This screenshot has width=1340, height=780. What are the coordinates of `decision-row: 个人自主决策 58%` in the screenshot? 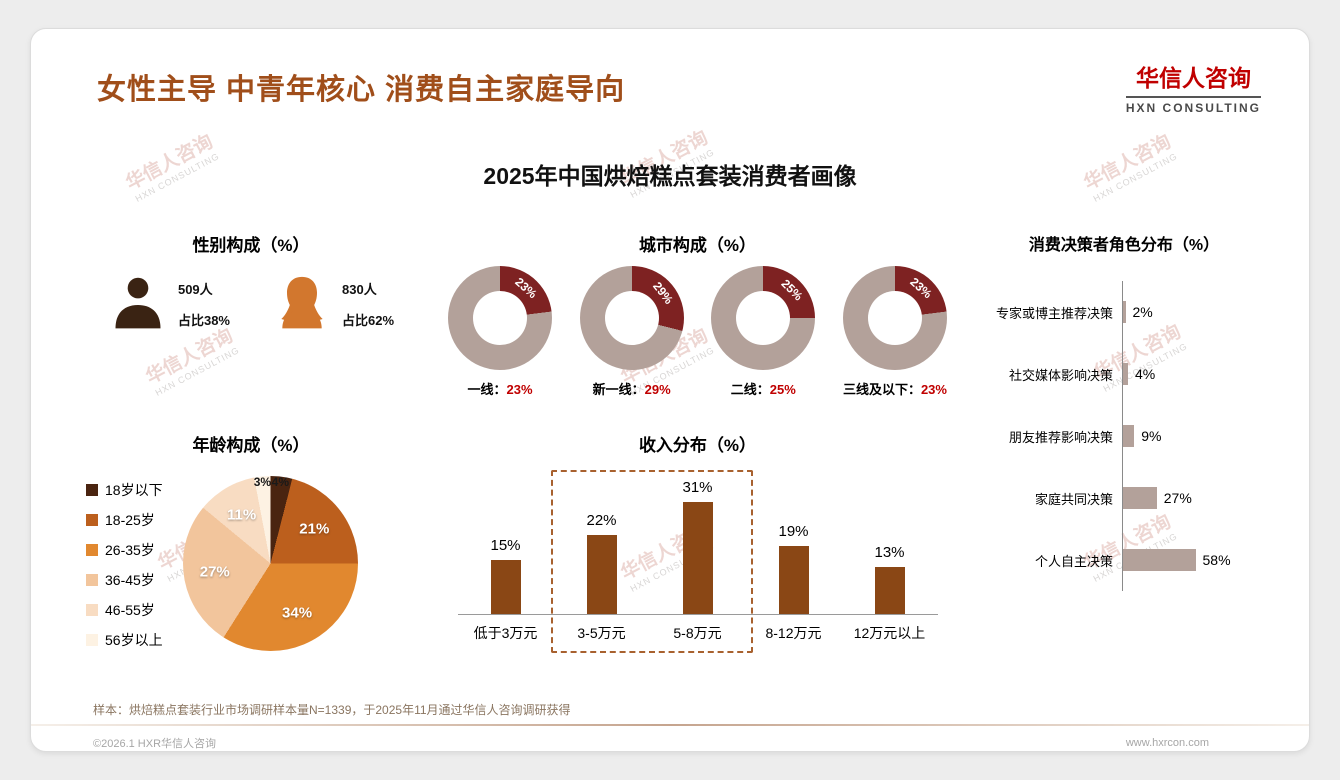 It's located at (1124, 560).